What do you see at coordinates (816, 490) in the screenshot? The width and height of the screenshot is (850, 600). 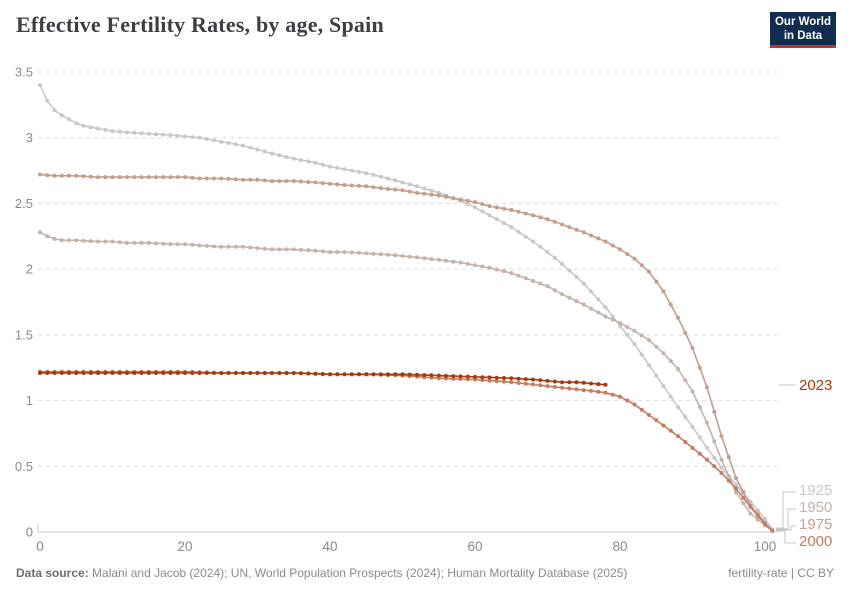 I see `series-label-1925: 1925` at bounding box center [816, 490].